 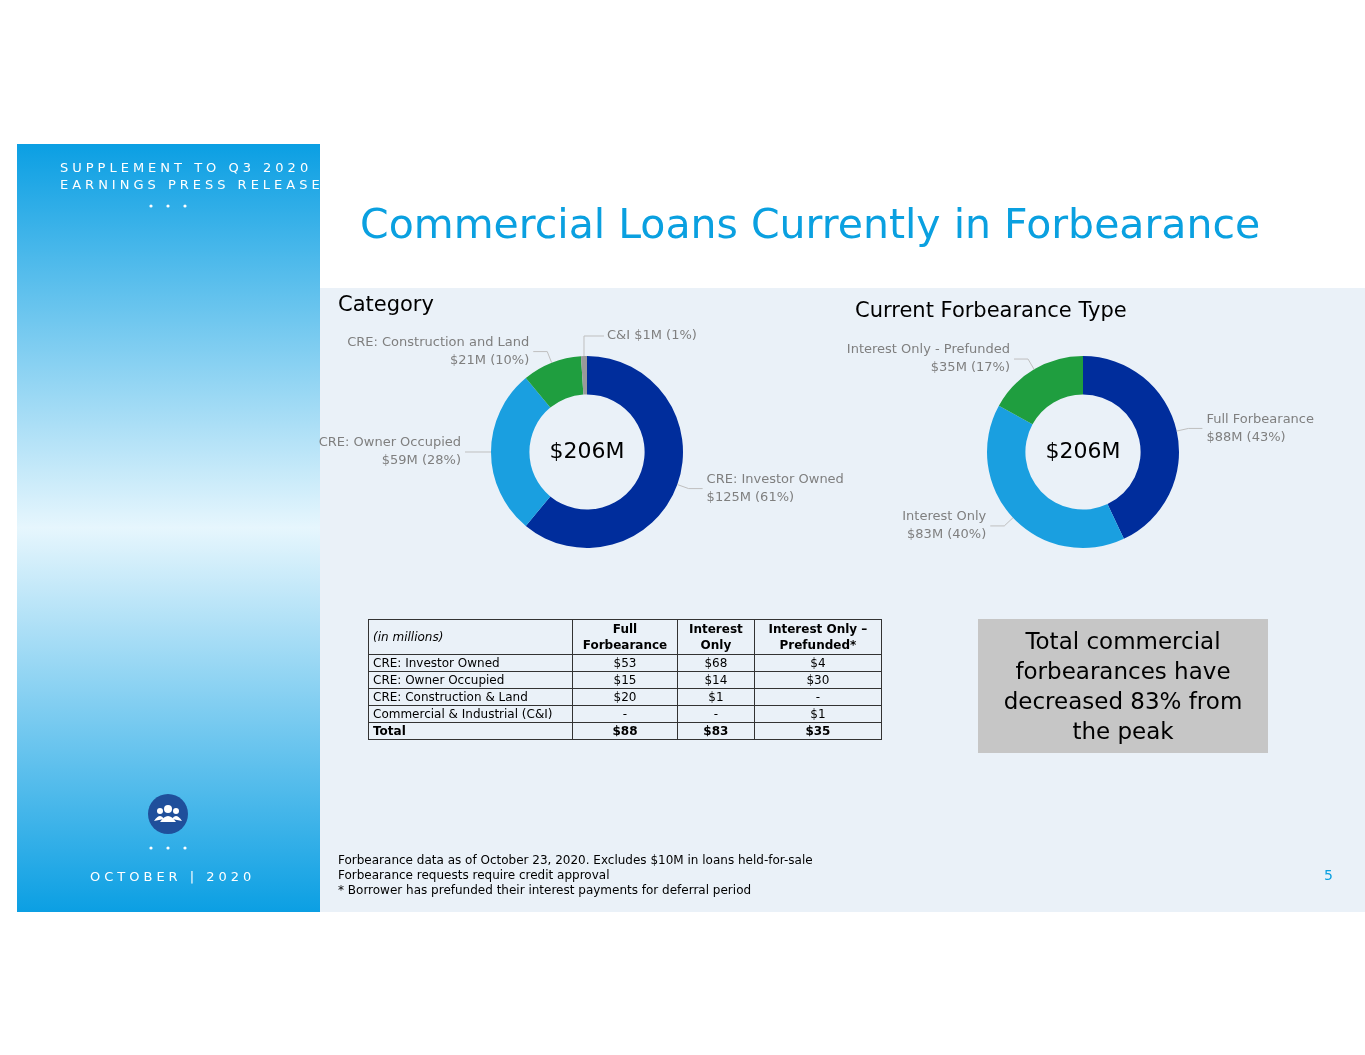 What do you see at coordinates (716, 663) in the screenshot?
I see `text: $68` at bounding box center [716, 663].